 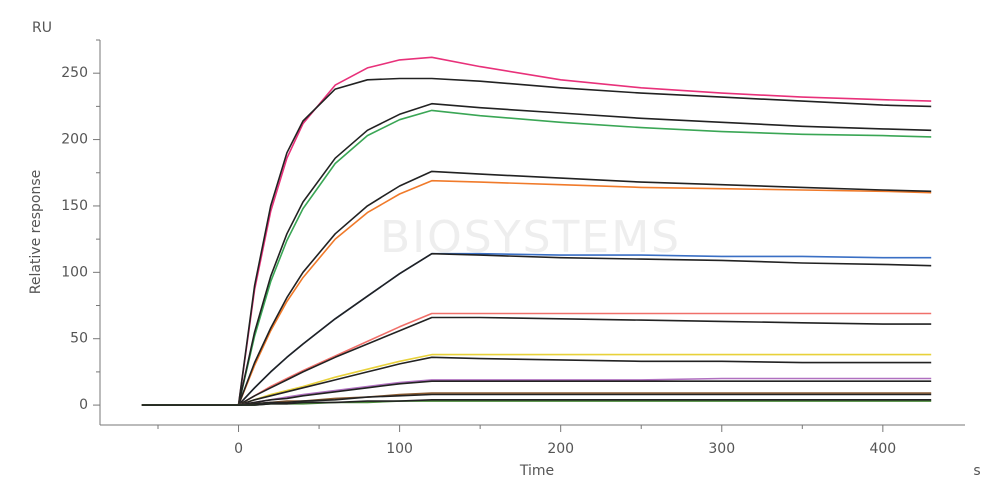 What do you see at coordinates (976, 471) in the screenshot?
I see `x-unit: s` at bounding box center [976, 471].